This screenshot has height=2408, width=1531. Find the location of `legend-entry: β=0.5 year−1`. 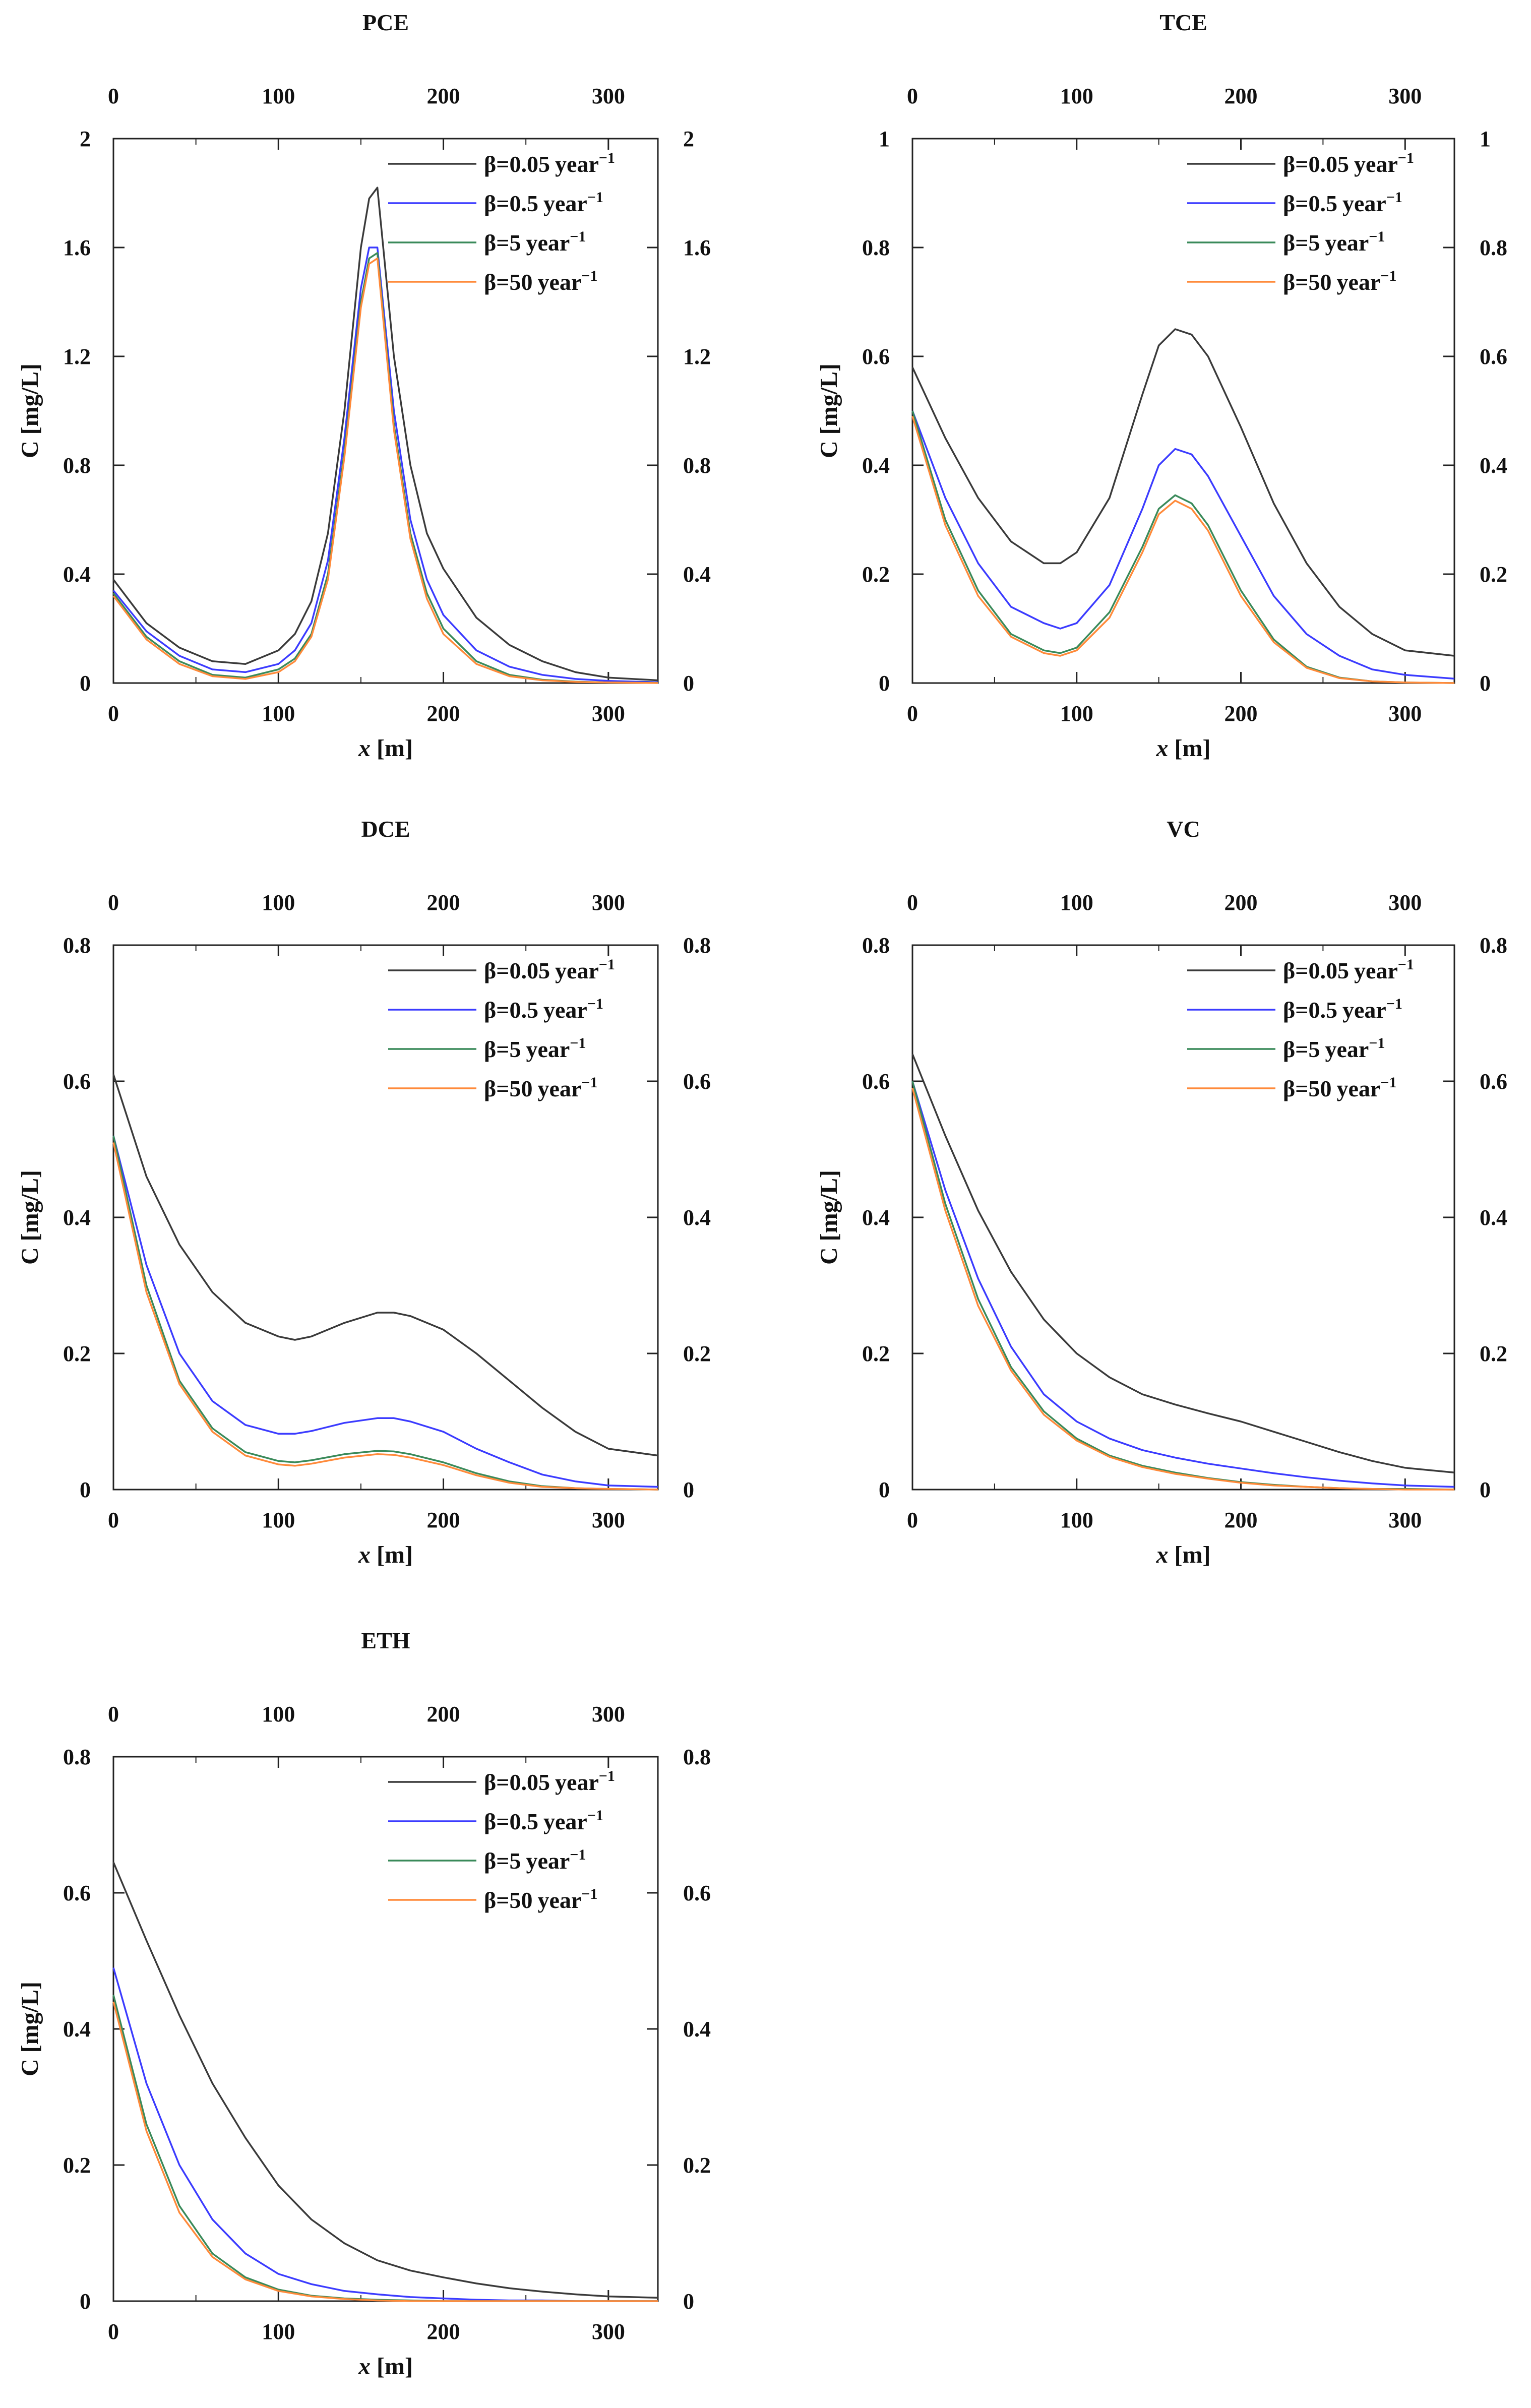

legend-entry: β=0.5 year−1 is located at coordinates (1343, 1010).